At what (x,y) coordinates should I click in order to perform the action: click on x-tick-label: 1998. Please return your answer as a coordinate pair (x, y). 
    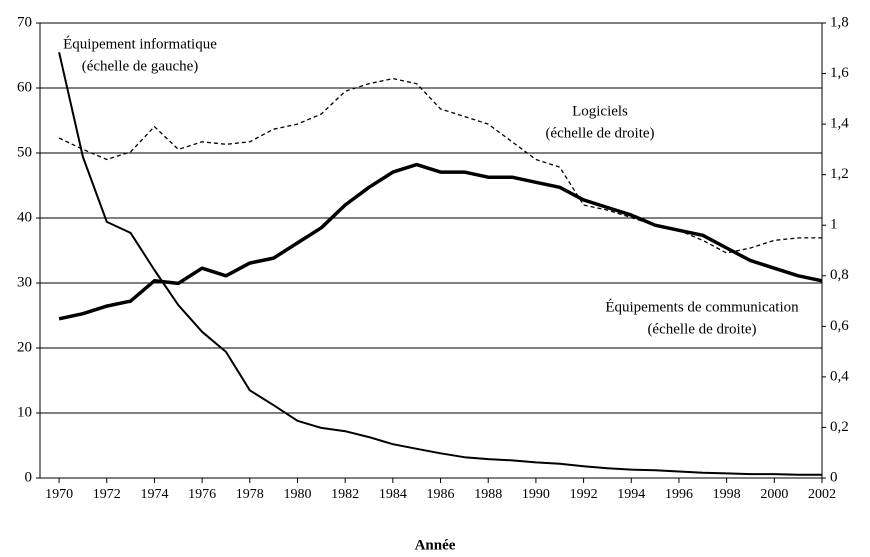
    Looking at the image, I should click on (727, 494).